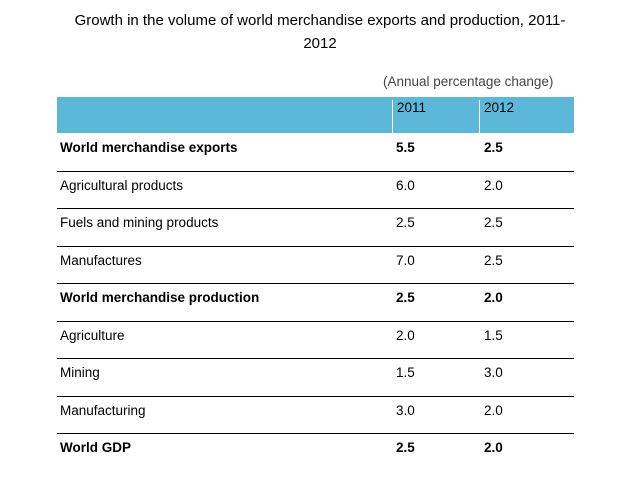 The height and width of the screenshot is (479, 638). I want to click on value-2011: 2.0, so click(405, 335).